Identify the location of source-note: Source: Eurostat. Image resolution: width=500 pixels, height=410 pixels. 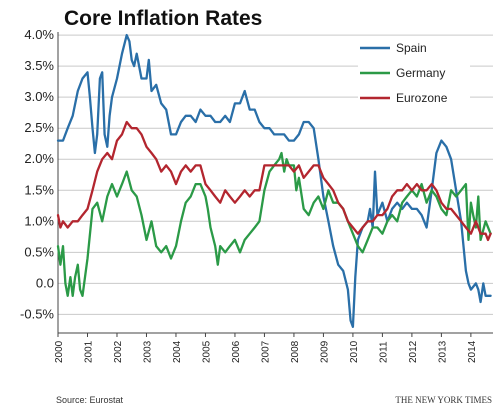
(90, 400).